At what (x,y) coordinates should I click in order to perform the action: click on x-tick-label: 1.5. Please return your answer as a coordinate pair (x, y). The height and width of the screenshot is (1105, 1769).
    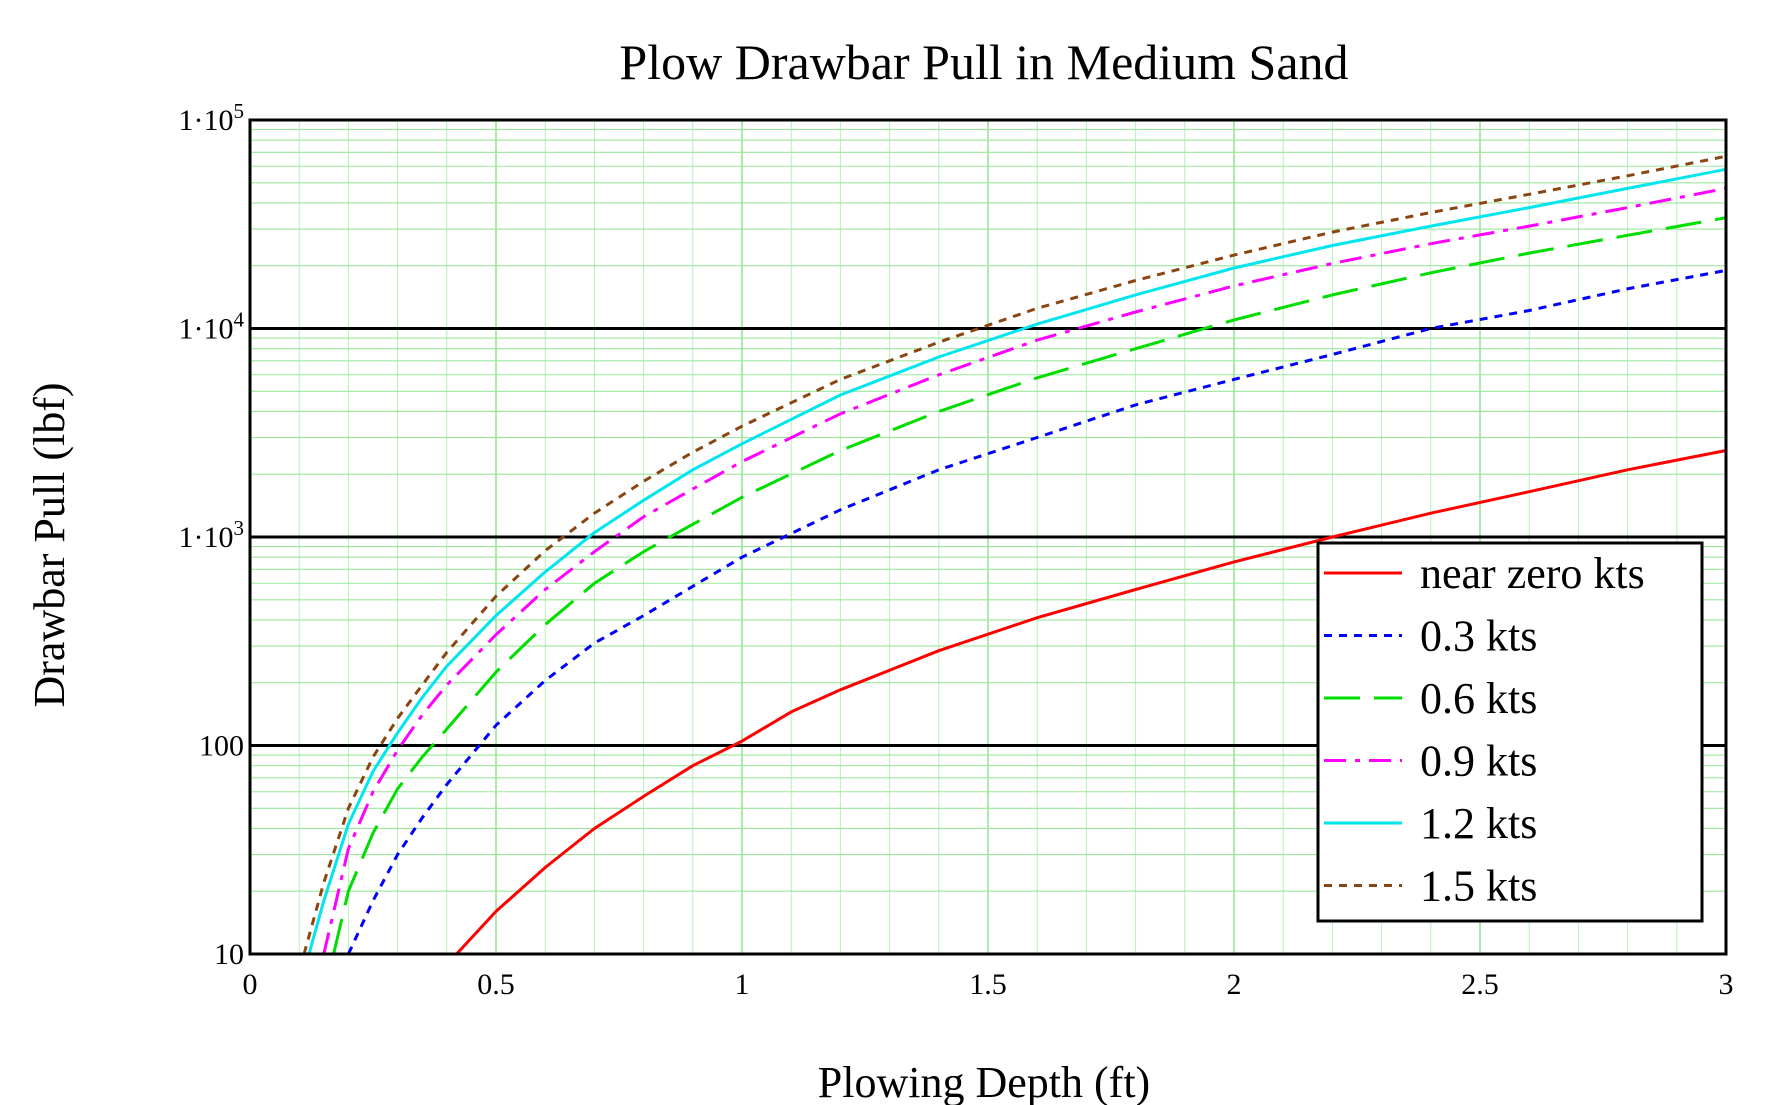
    Looking at the image, I should click on (988, 984).